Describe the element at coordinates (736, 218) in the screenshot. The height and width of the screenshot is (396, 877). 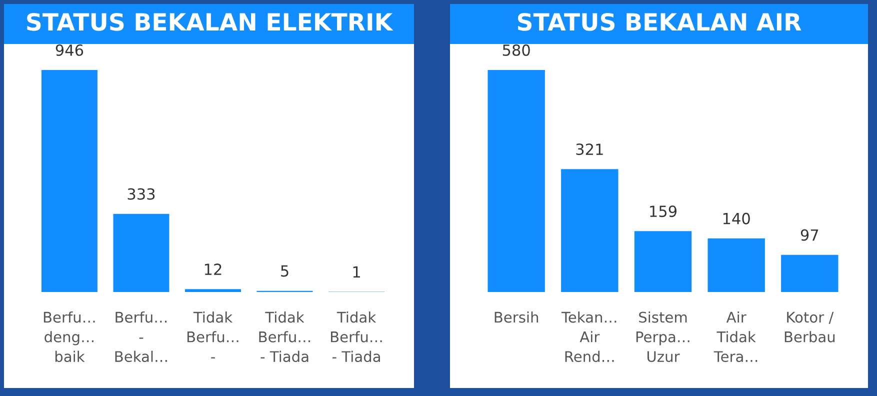
I see `data-label: 140` at that location.